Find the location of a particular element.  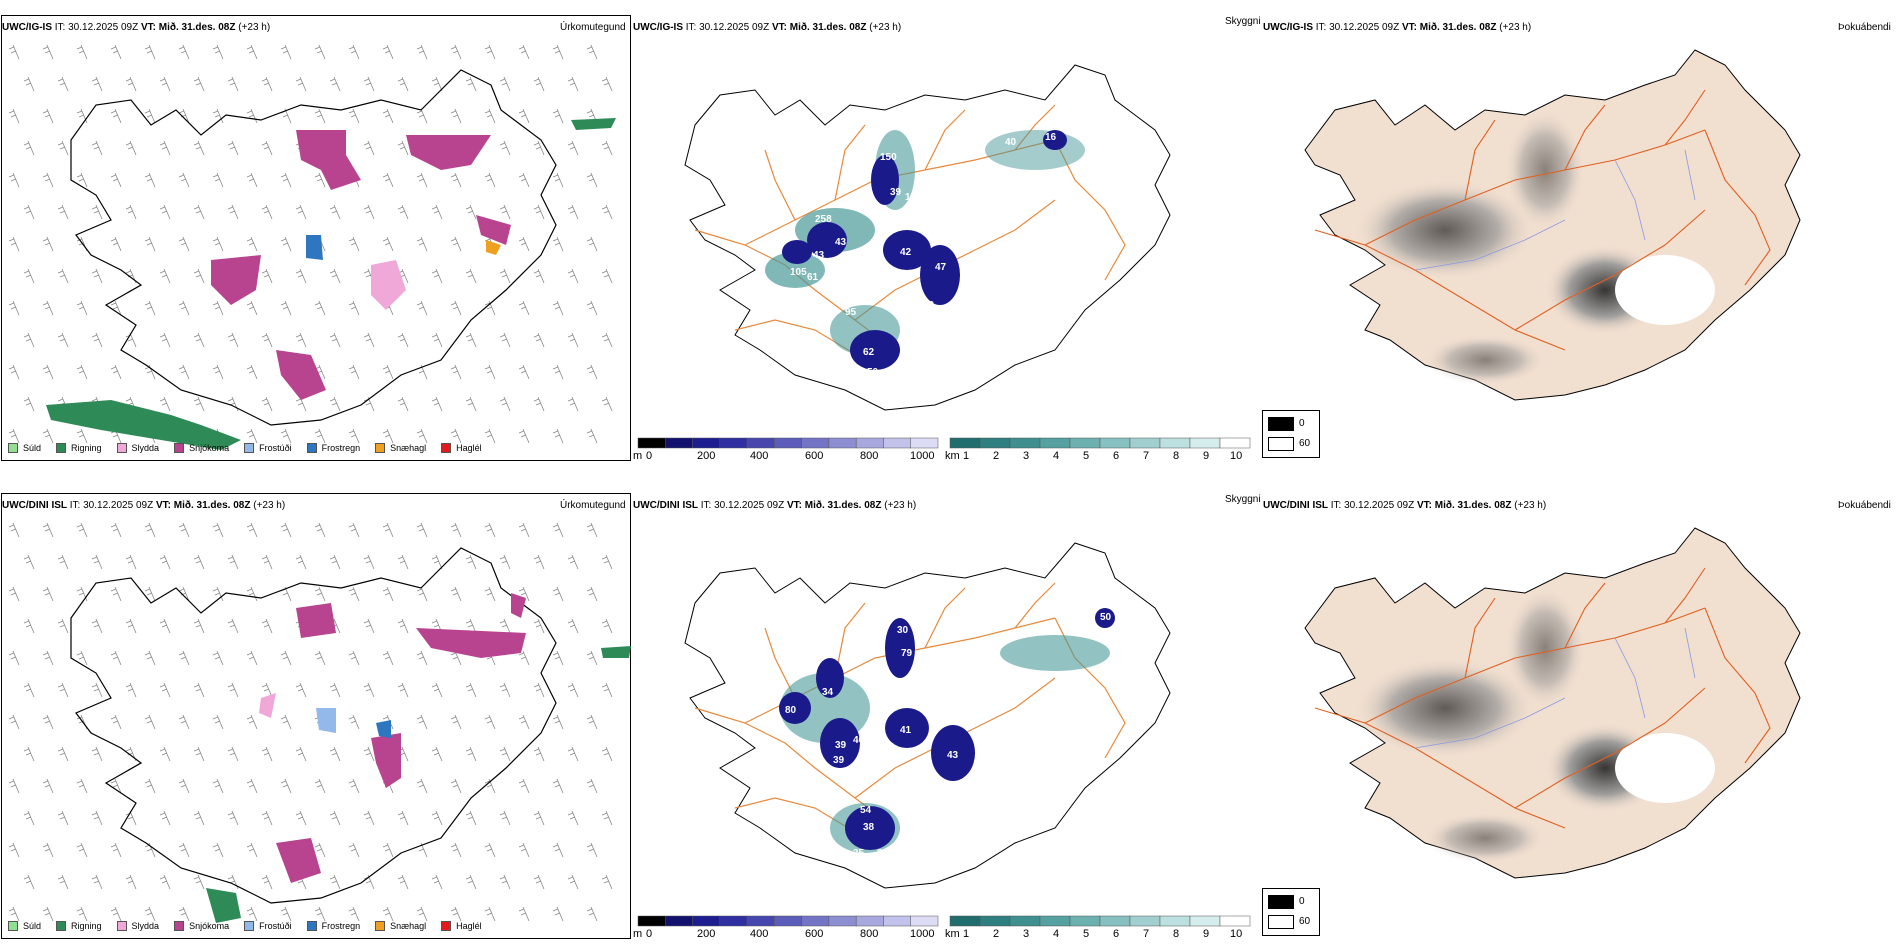

road-network is located at coordinates (1542, 220).